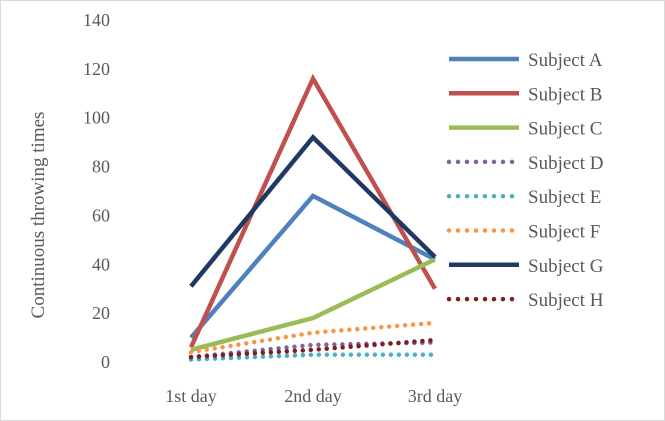 This screenshot has width=665, height=421. Describe the element at coordinates (313, 304) in the screenshot. I see `series-line-subject-c` at that location.